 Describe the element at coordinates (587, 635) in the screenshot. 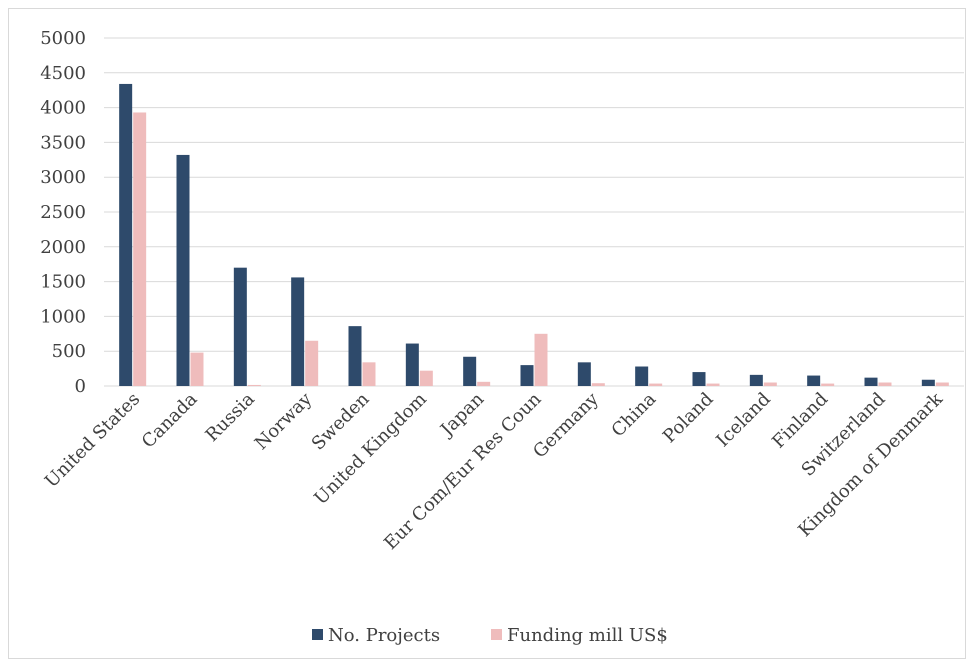

I see `legend-label: Funding mill US$` at that location.